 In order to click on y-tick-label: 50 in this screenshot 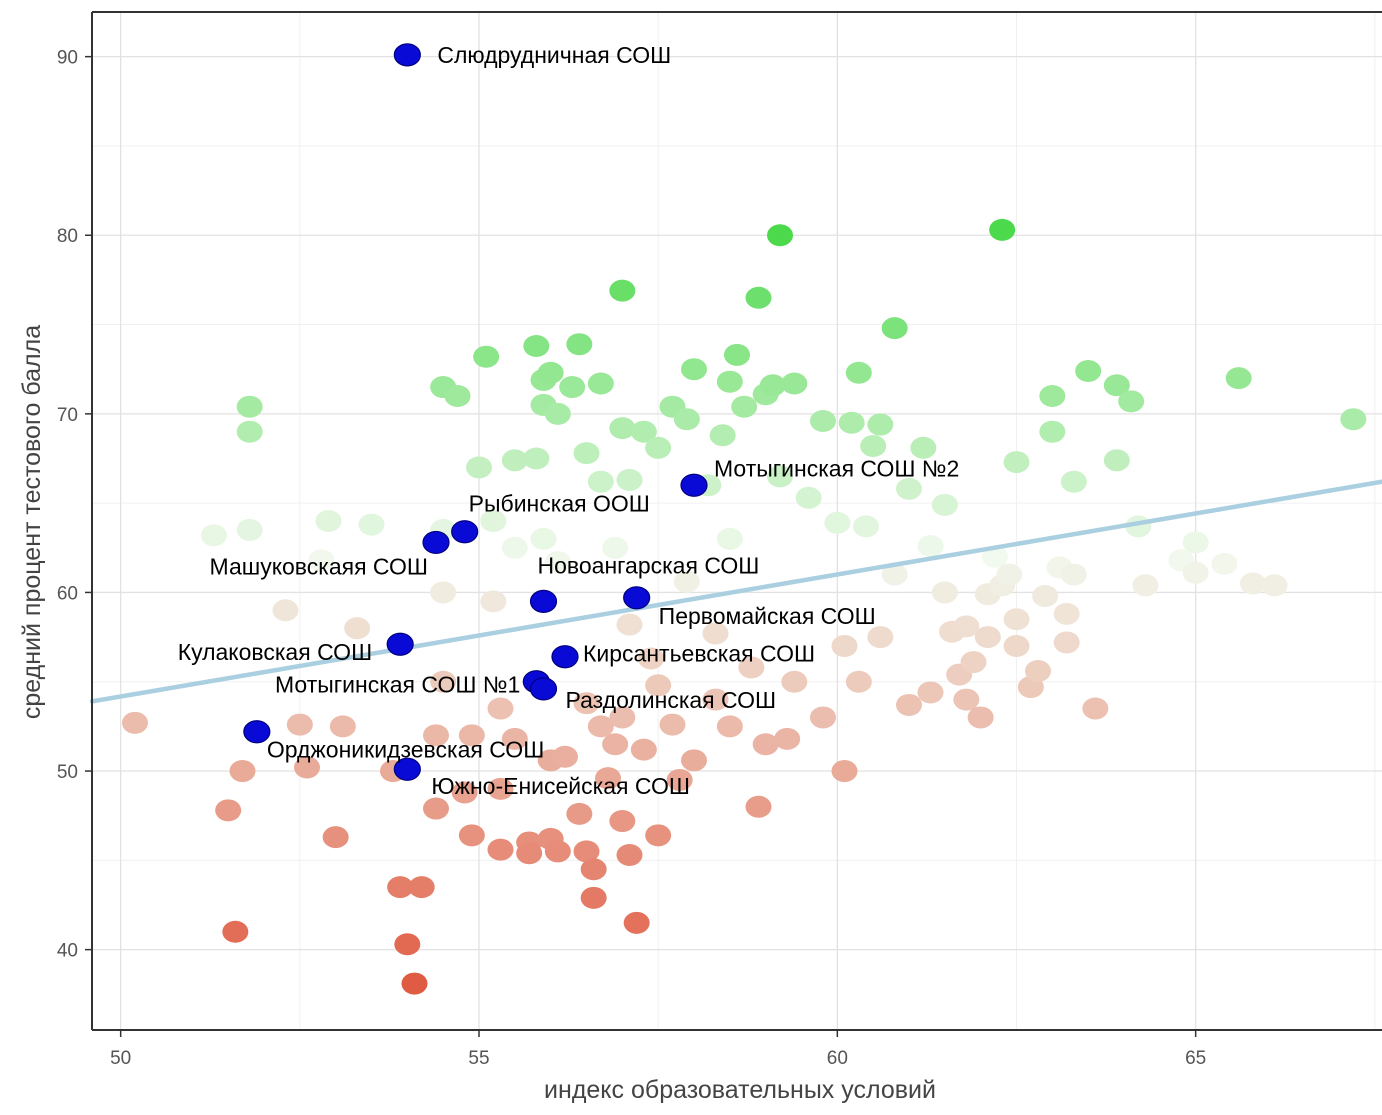, I will do `click(67, 772)`.